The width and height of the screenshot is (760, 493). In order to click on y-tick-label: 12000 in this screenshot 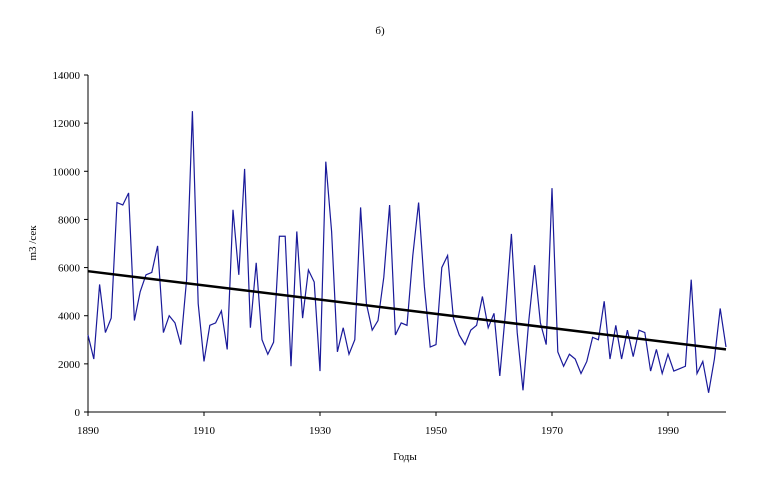, I will do `click(67, 124)`.